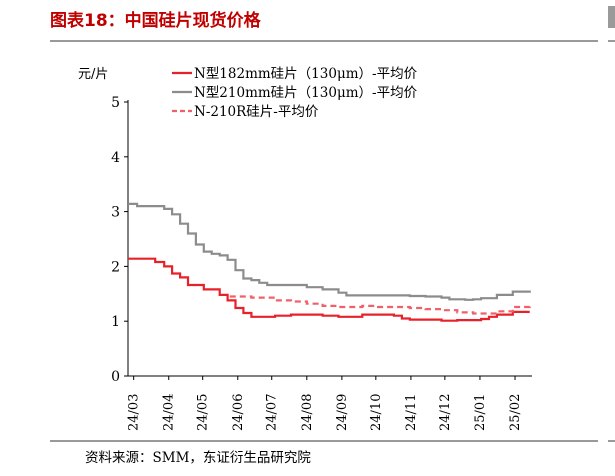 This screenshot has height=476, width=615. Describe the element at coordinates (480, 412) in the screenshot. I see `x-tick-label: 25/01` at that location.